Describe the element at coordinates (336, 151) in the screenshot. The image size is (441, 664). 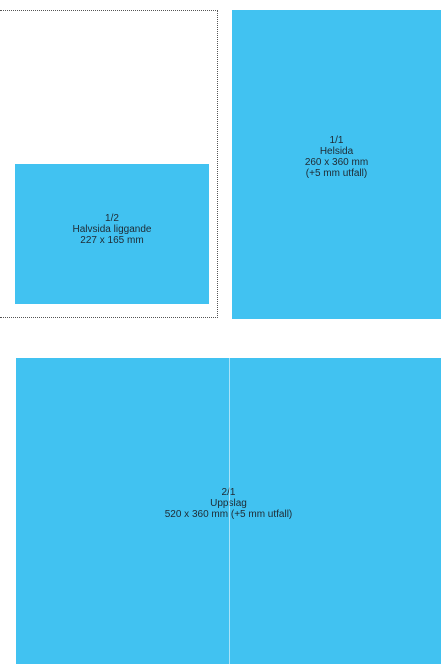
I see `full-page-name: Helsida` at that location.